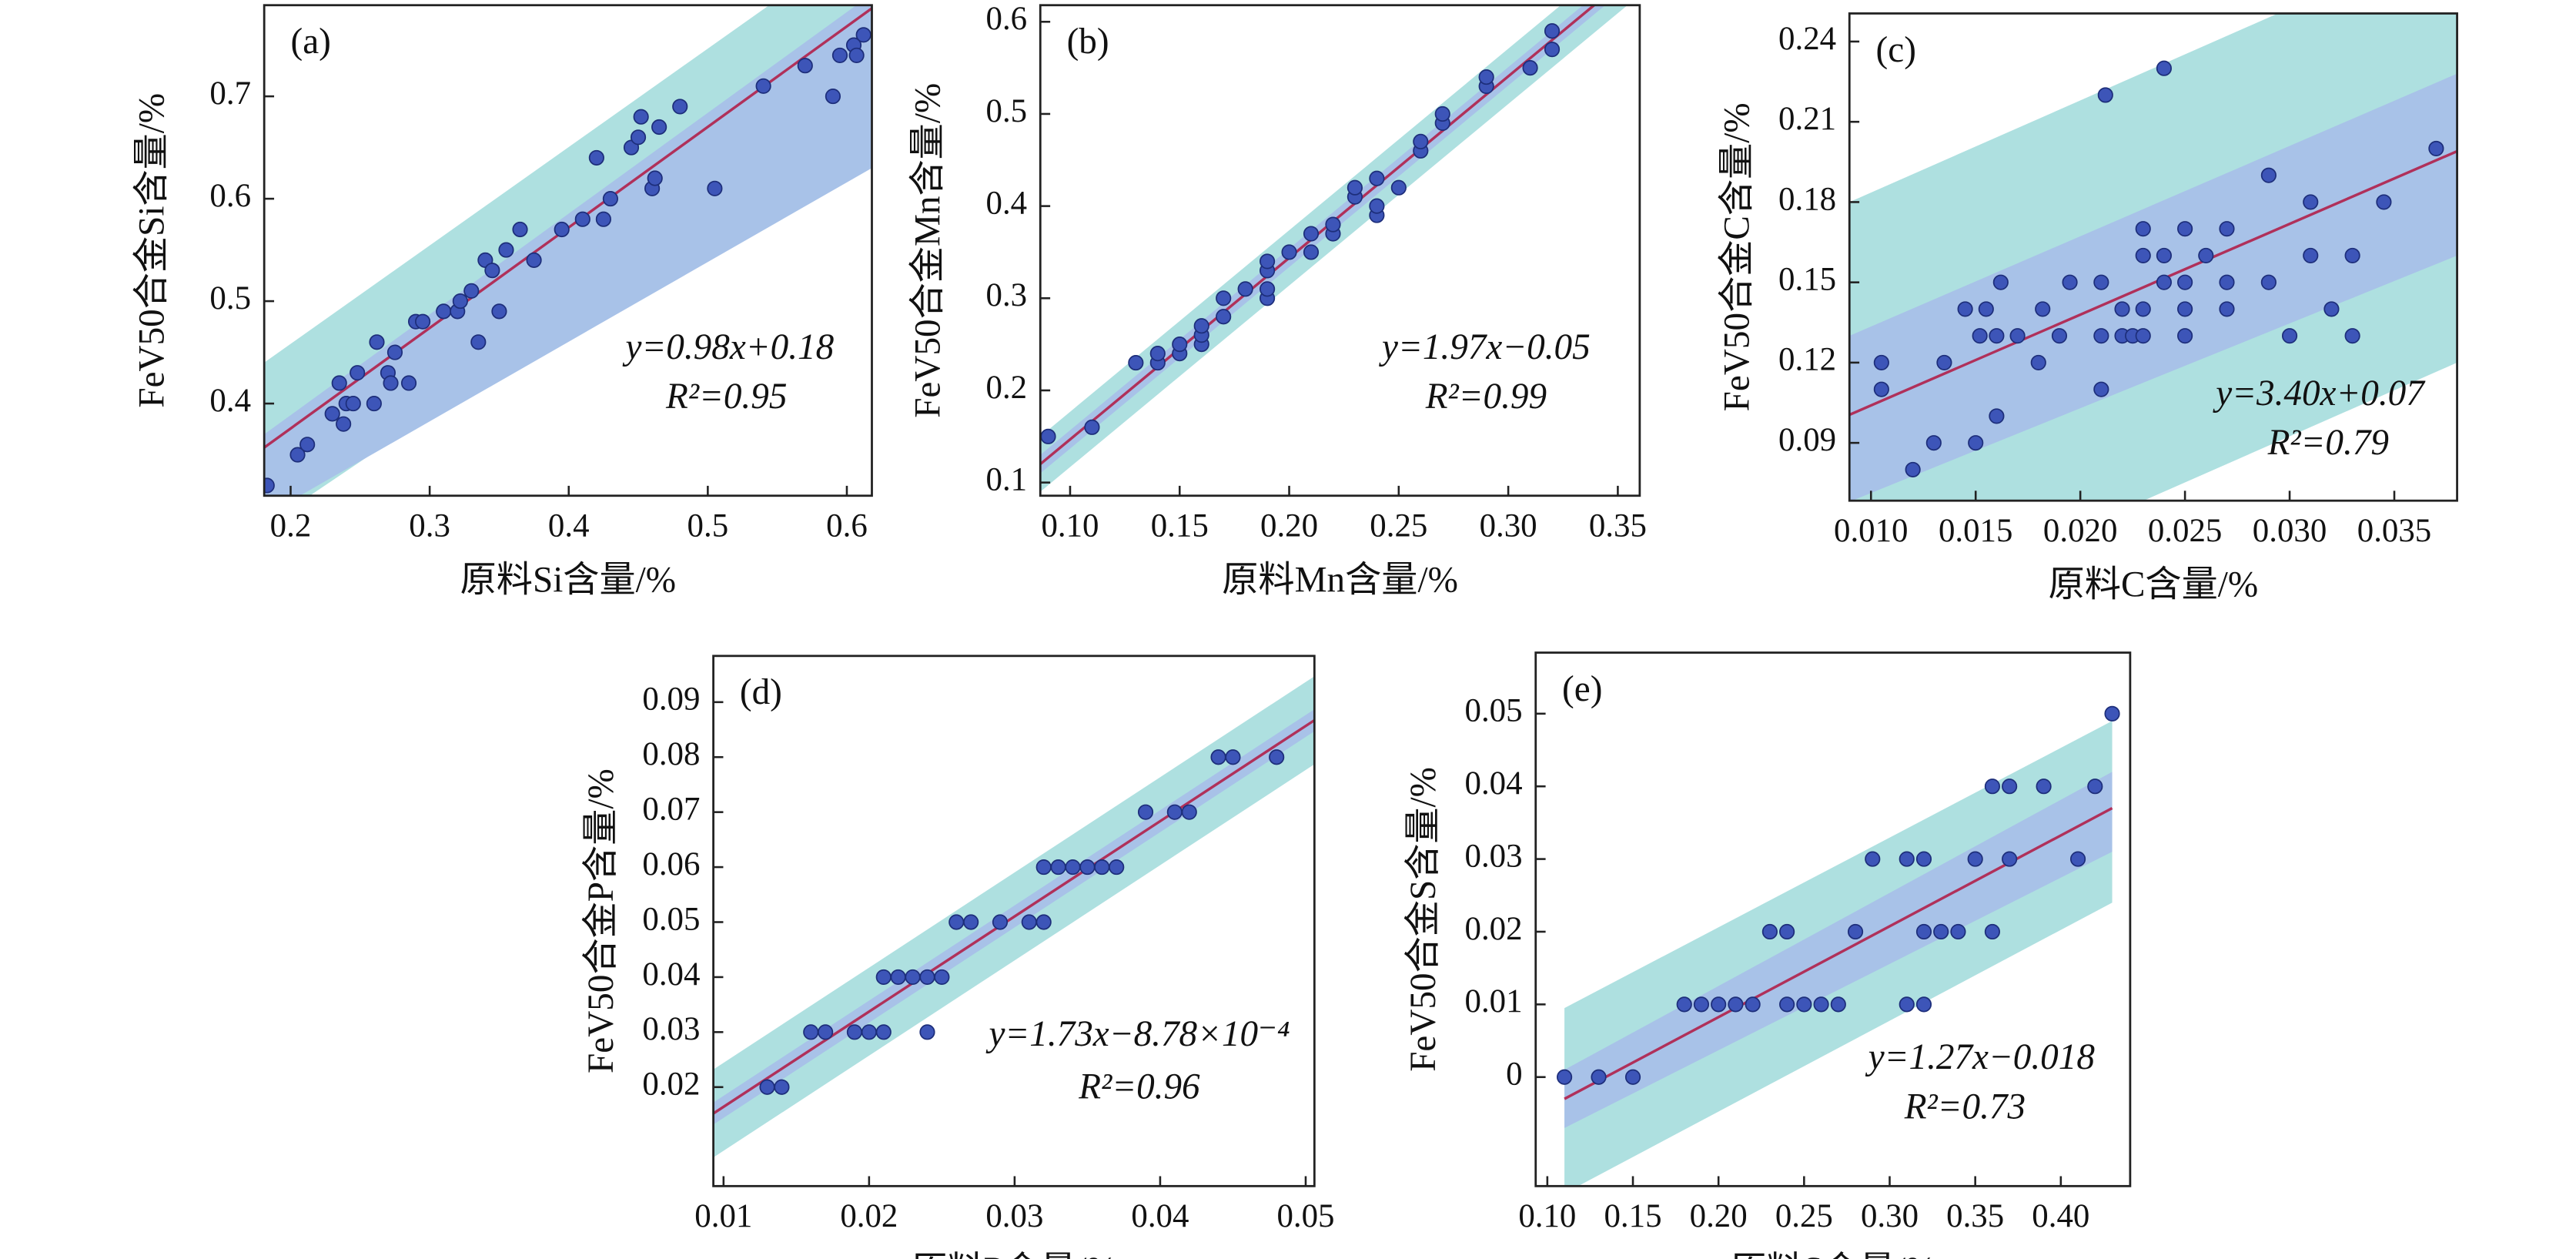 The image size is (2576, 1259). What do you see at coordinates (1582, 689) in the screenshot?
I see `panel-label: (e)` at bounding box center [1582, 689].